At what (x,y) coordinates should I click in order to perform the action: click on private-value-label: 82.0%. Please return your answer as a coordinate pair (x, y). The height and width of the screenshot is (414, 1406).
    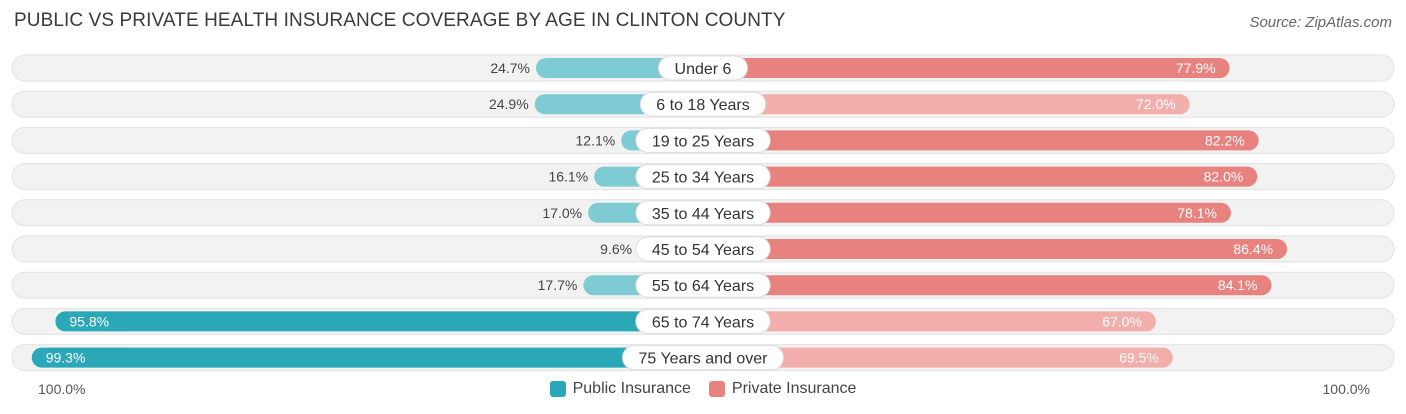
    Looking at the image, I should click on (1224, 177).